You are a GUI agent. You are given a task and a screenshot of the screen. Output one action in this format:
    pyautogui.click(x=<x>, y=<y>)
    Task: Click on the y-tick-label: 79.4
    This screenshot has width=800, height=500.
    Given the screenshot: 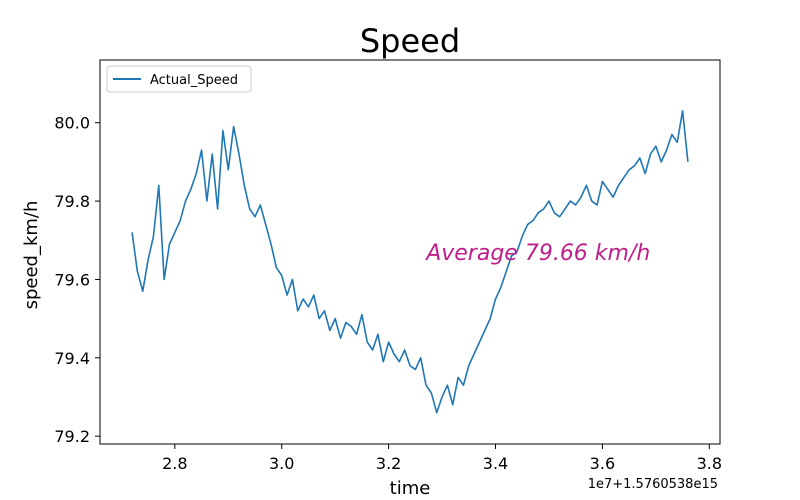 What is the action you would take?
    pyautogui.click(x=72, y=358)
    